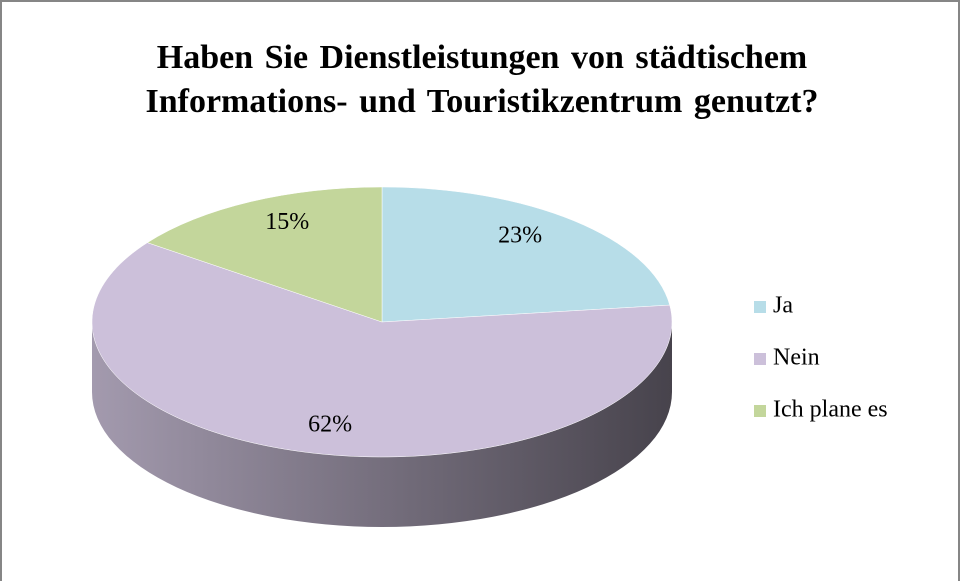 Image resolution: width=960 pixels, height=581 pixels. I want to click on legend-label: Ich plane es, so click(830, 410).